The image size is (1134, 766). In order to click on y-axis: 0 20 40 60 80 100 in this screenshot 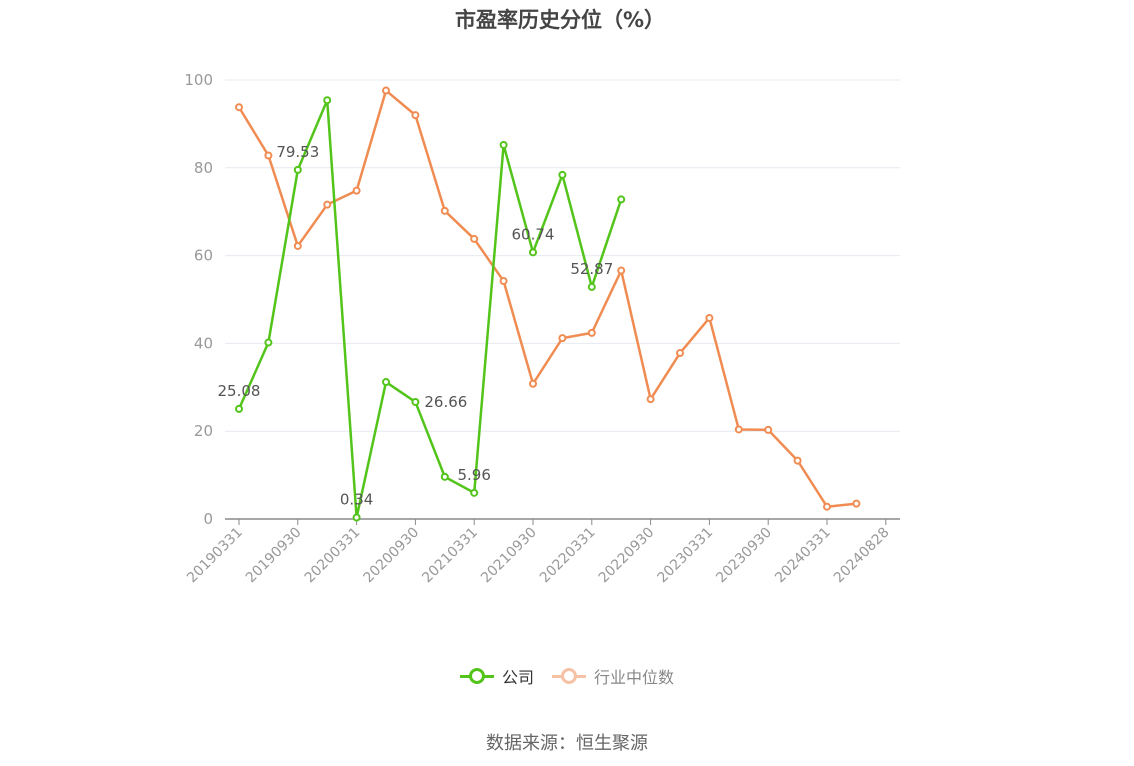, I will do `click(198, 299)`.